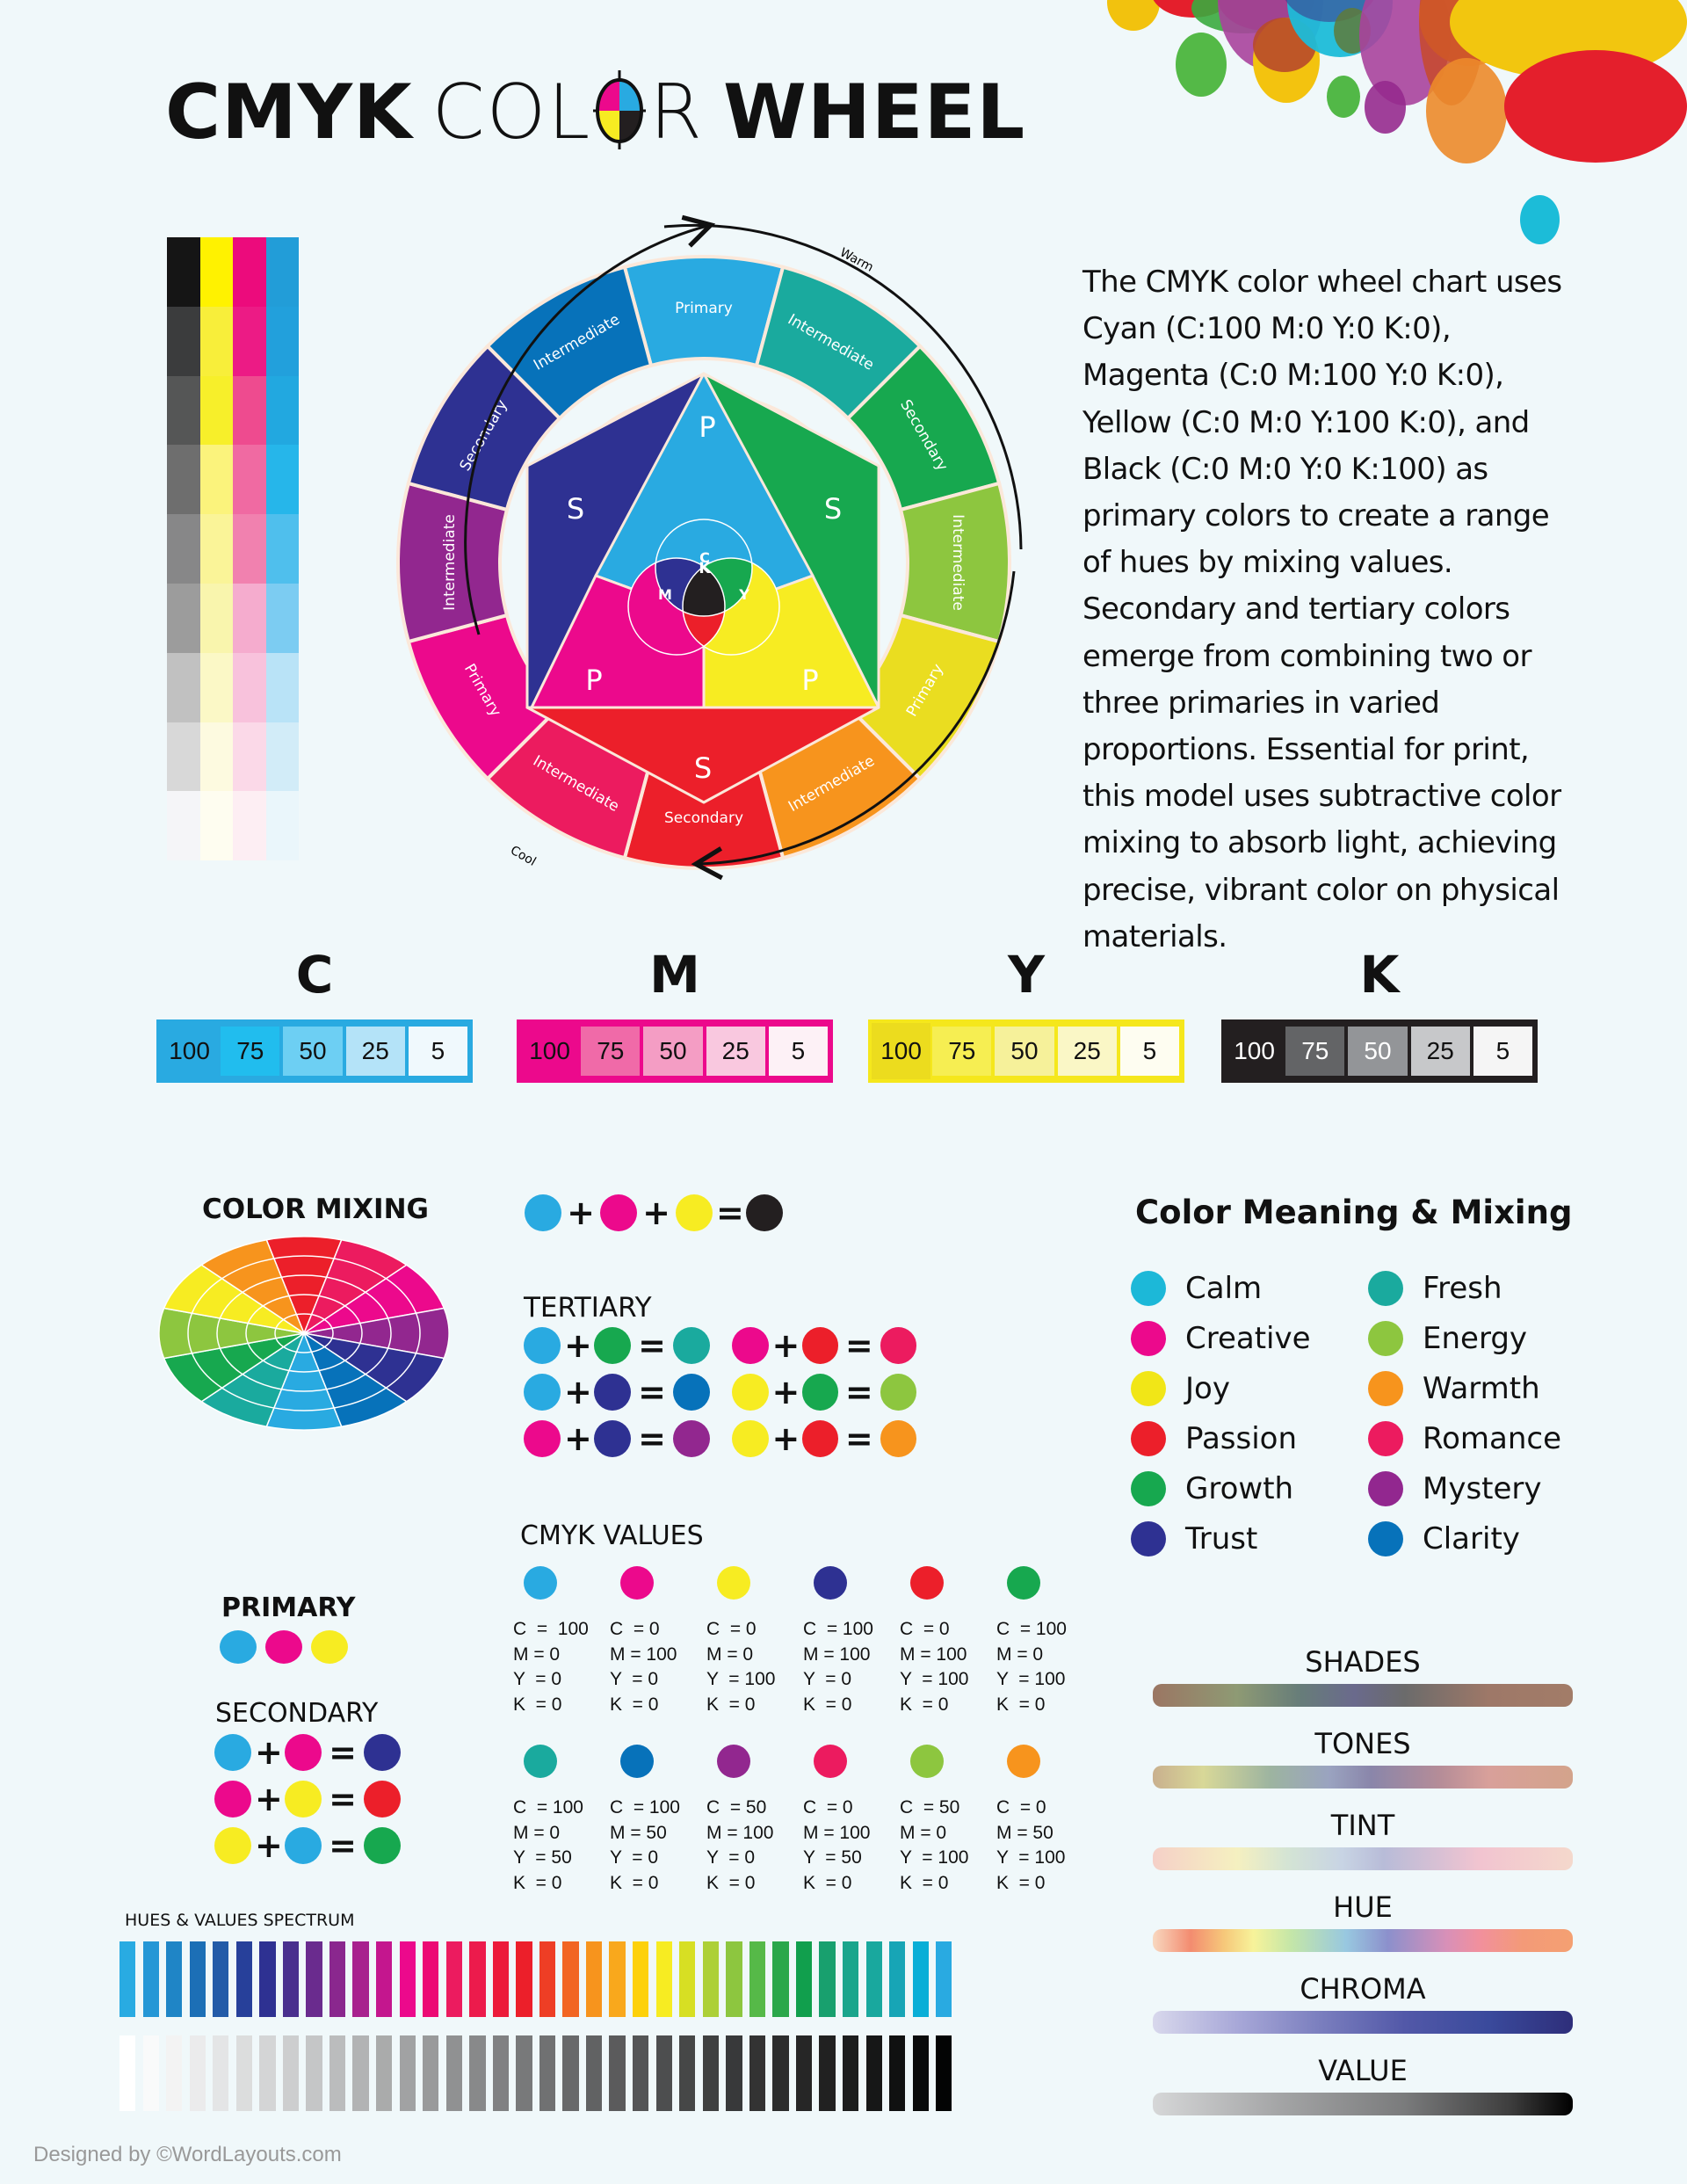  I want to click on tertiary-equation: + =, so click(824, 1438).